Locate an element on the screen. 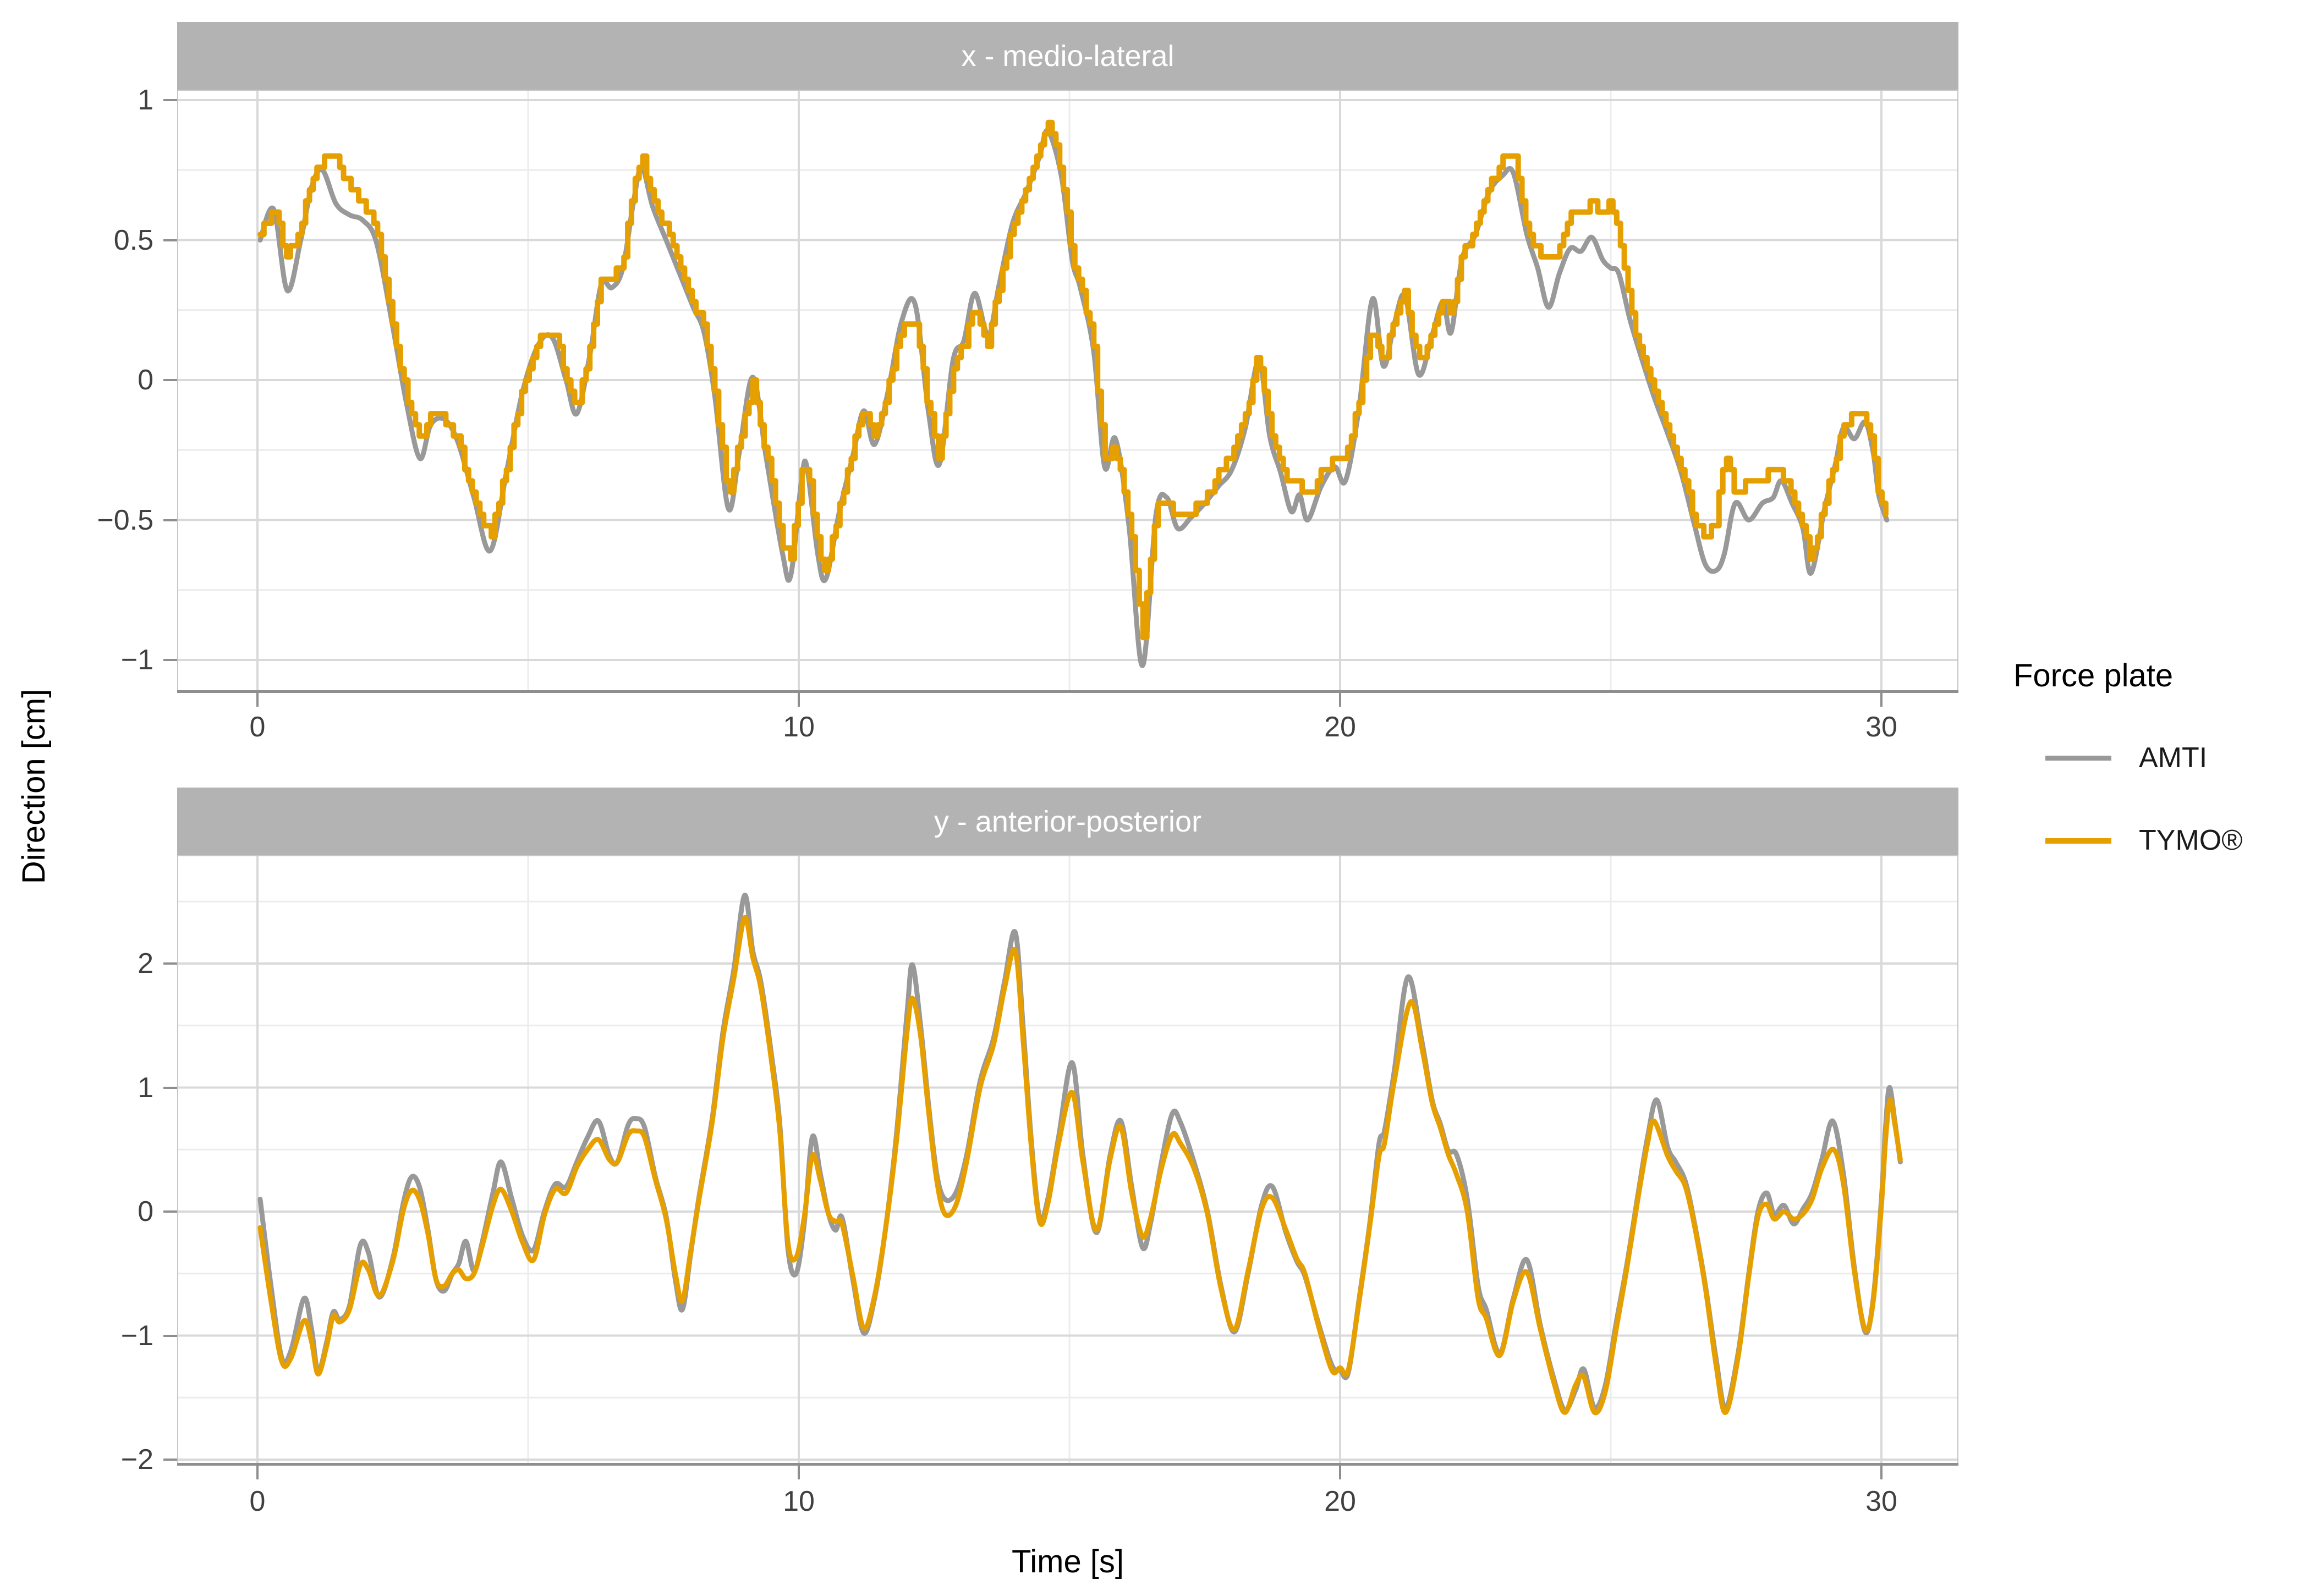 The image size is (2305, 1596). facet-strip-bottom: y - anterior-posterior is located at coordinates (1067, 822).